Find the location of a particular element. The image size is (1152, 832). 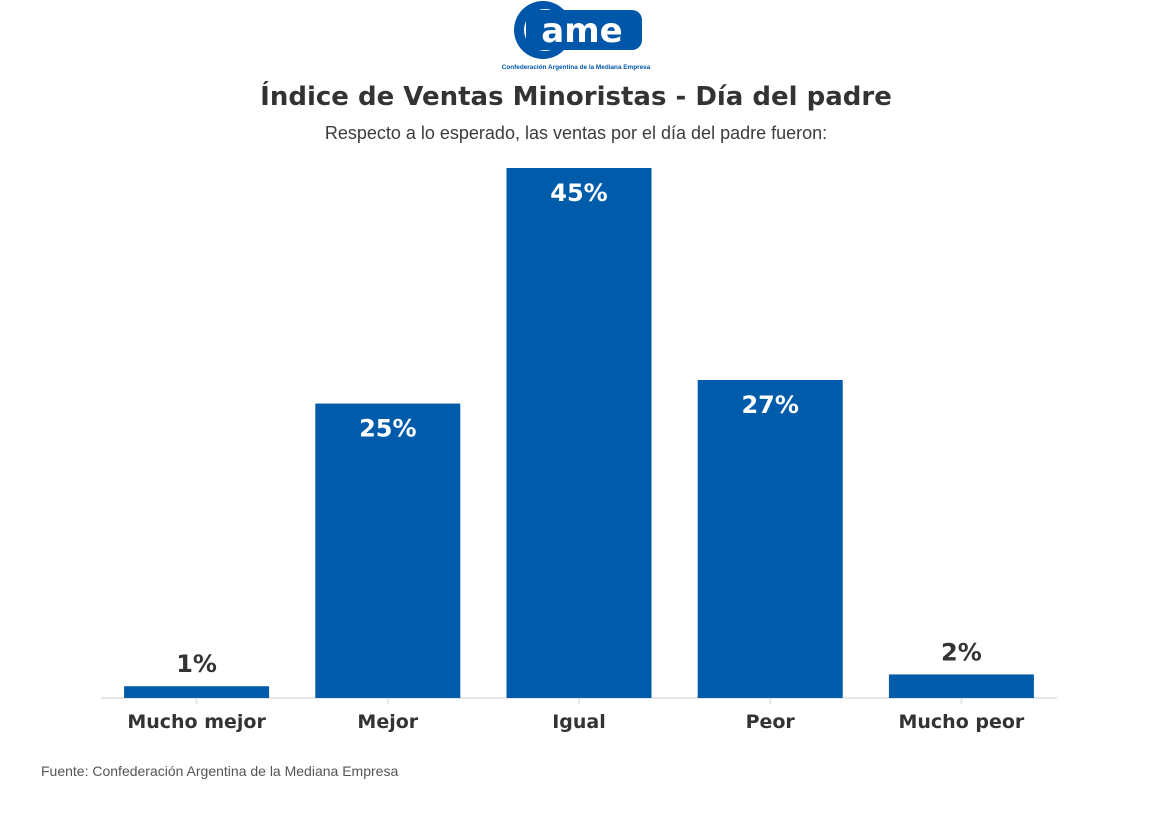

logo-wordmark: ame is located at coordinates (581, 31).